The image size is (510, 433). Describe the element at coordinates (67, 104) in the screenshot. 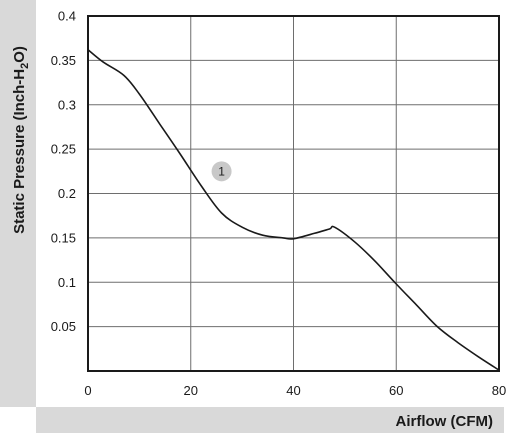

I see `y-tick-label: 0.3` at that location.